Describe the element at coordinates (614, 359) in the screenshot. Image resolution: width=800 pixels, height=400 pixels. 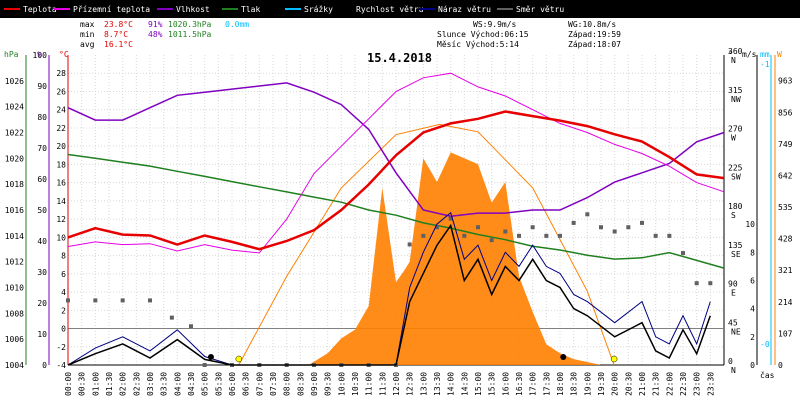
I see `sunset-icon` at that location.